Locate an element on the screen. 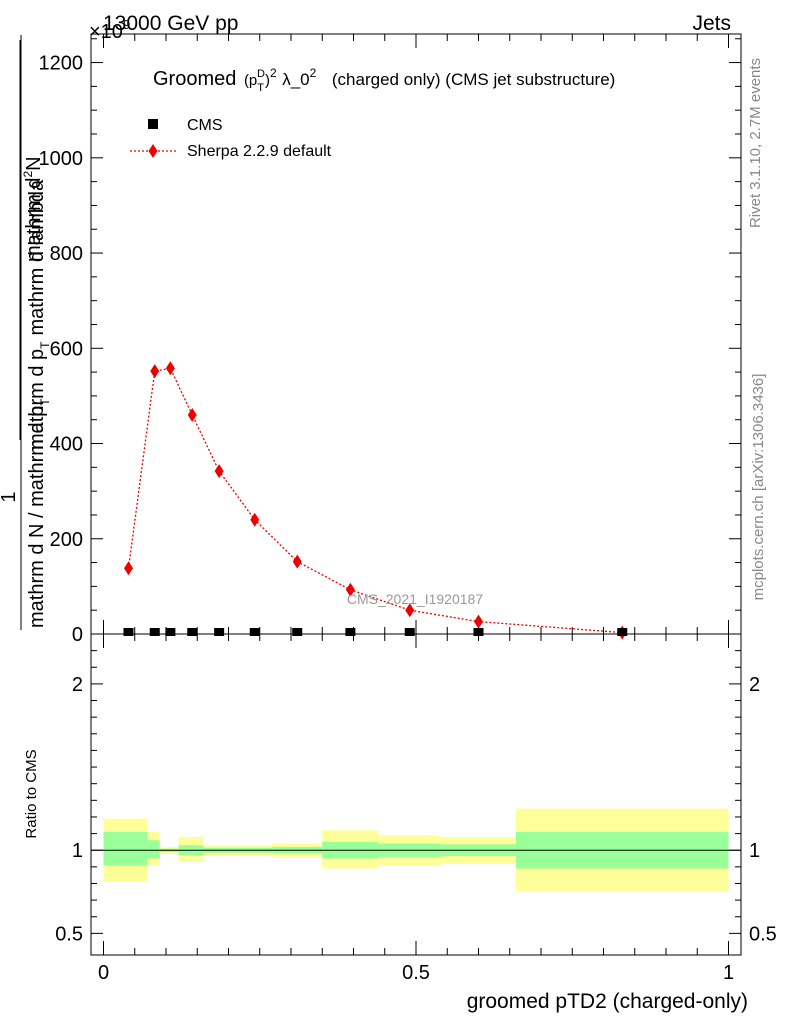  rivet-label: Rivet 3.1.10, 2.7M events is located at coordinates (755, 143).